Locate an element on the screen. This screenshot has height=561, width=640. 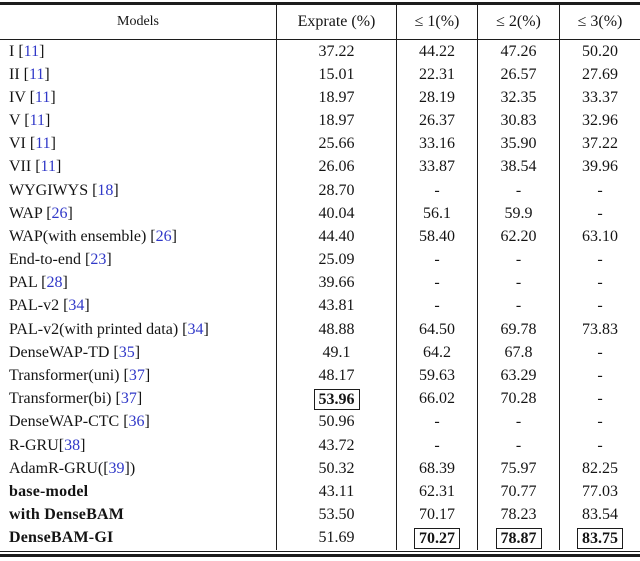
model-name: DenseWAP-CTC [ is located at coordinates (69, 422).